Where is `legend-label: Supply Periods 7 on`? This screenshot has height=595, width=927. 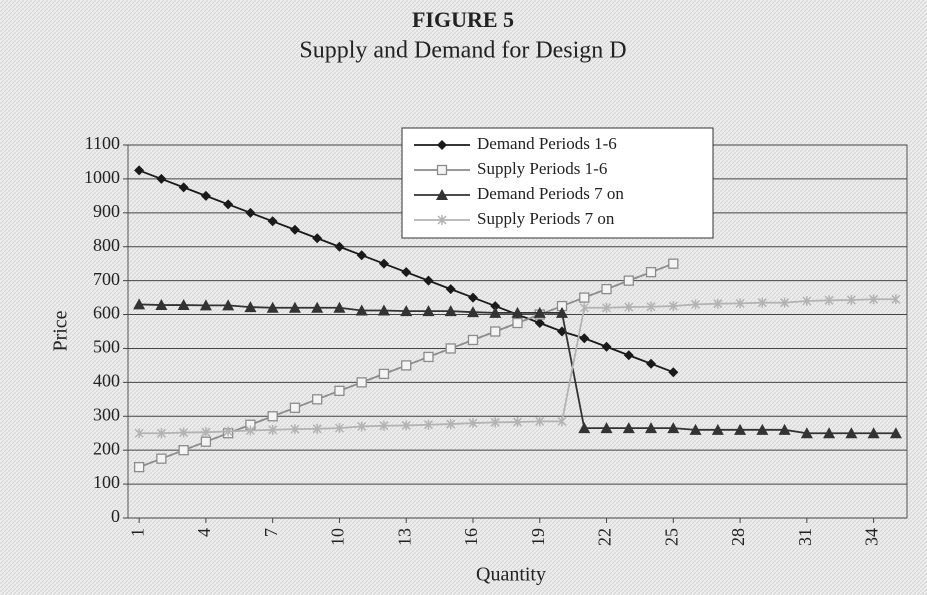
legend-label: Supply Periods 7 on is located at coordinates (546, 218).